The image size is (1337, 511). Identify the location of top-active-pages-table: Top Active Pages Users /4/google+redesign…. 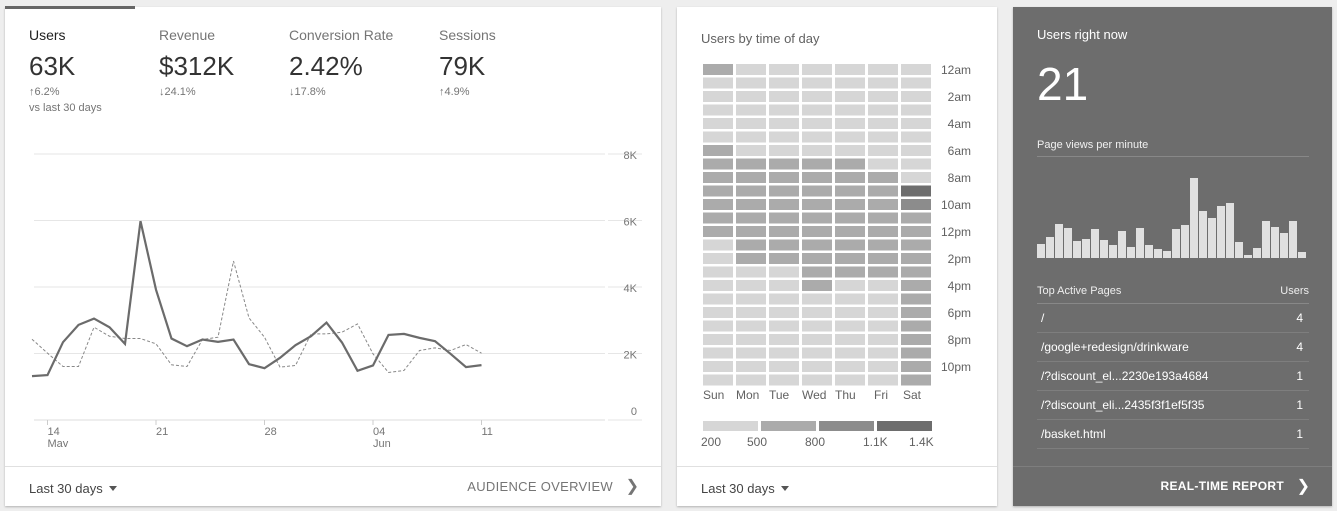
(1173, 367).